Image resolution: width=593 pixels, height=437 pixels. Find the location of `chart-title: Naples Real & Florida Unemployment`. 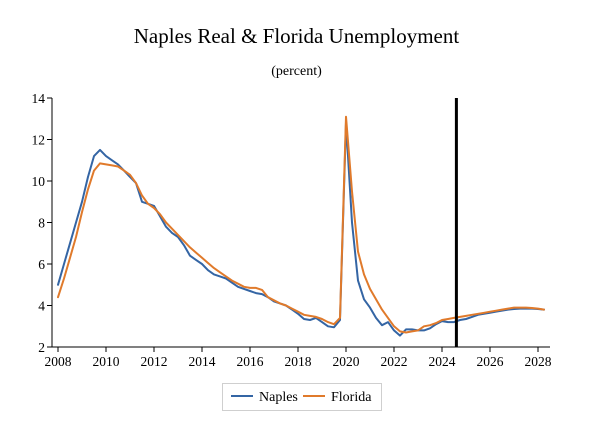

chart-title: Naples Real & Florida Unemployment is located at coordinates (296, 36).